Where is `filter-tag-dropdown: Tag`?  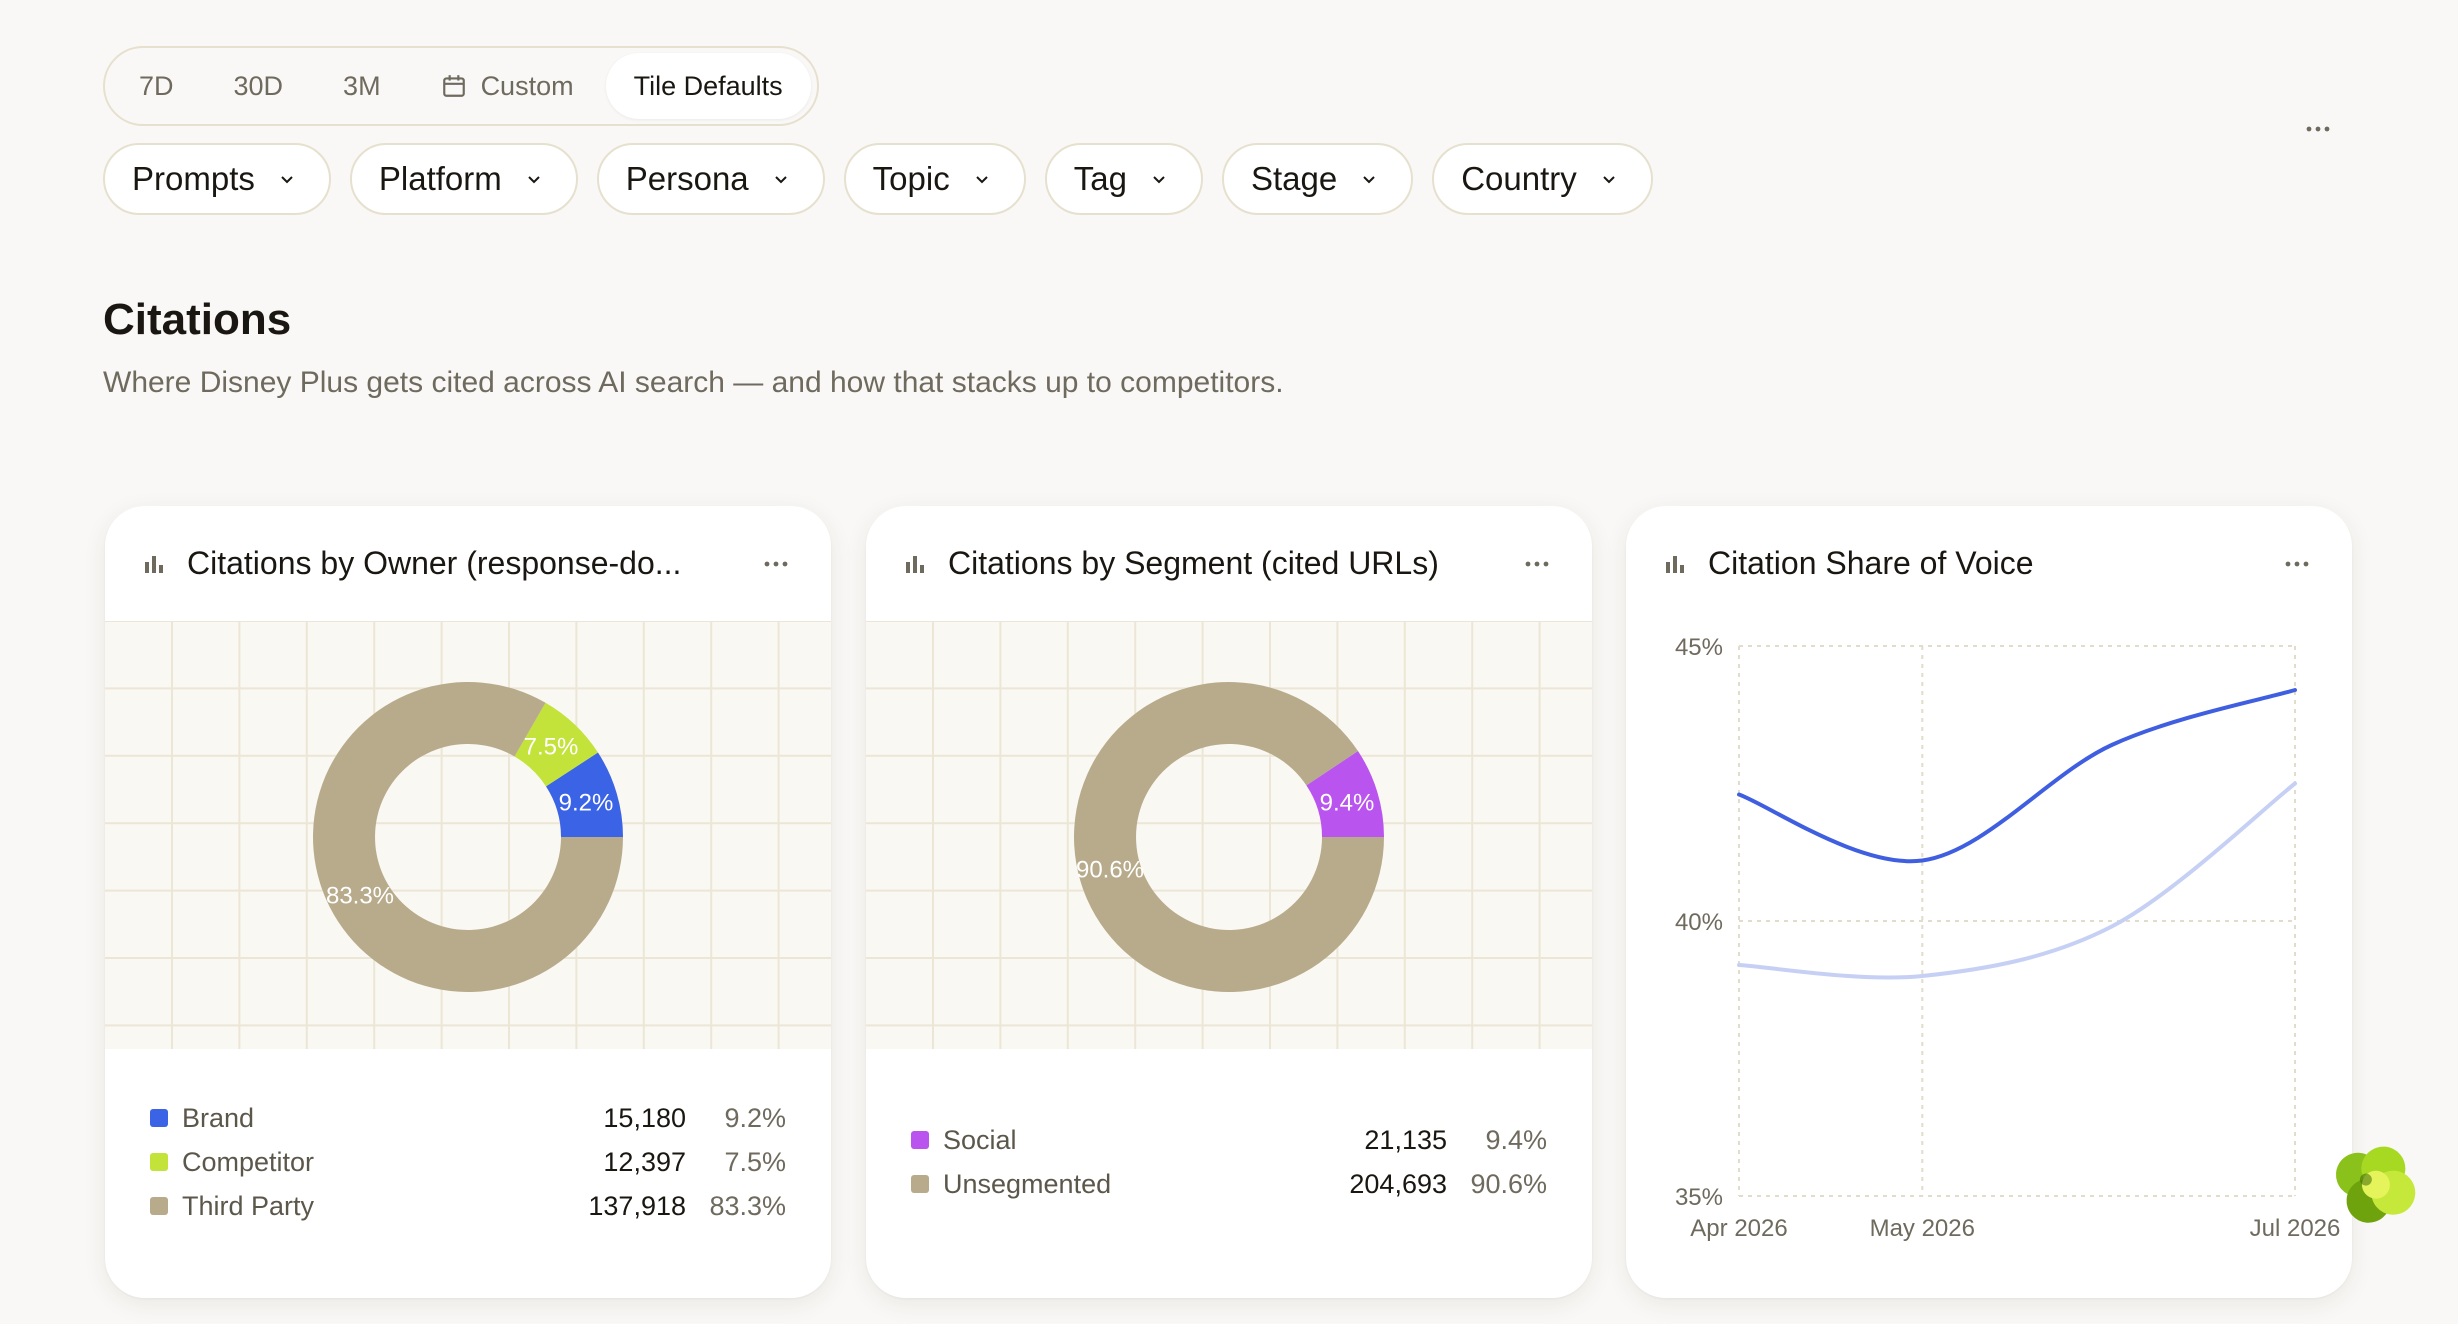 filter-tag-dropdown: Tag is located at coordinates (1123, 179).